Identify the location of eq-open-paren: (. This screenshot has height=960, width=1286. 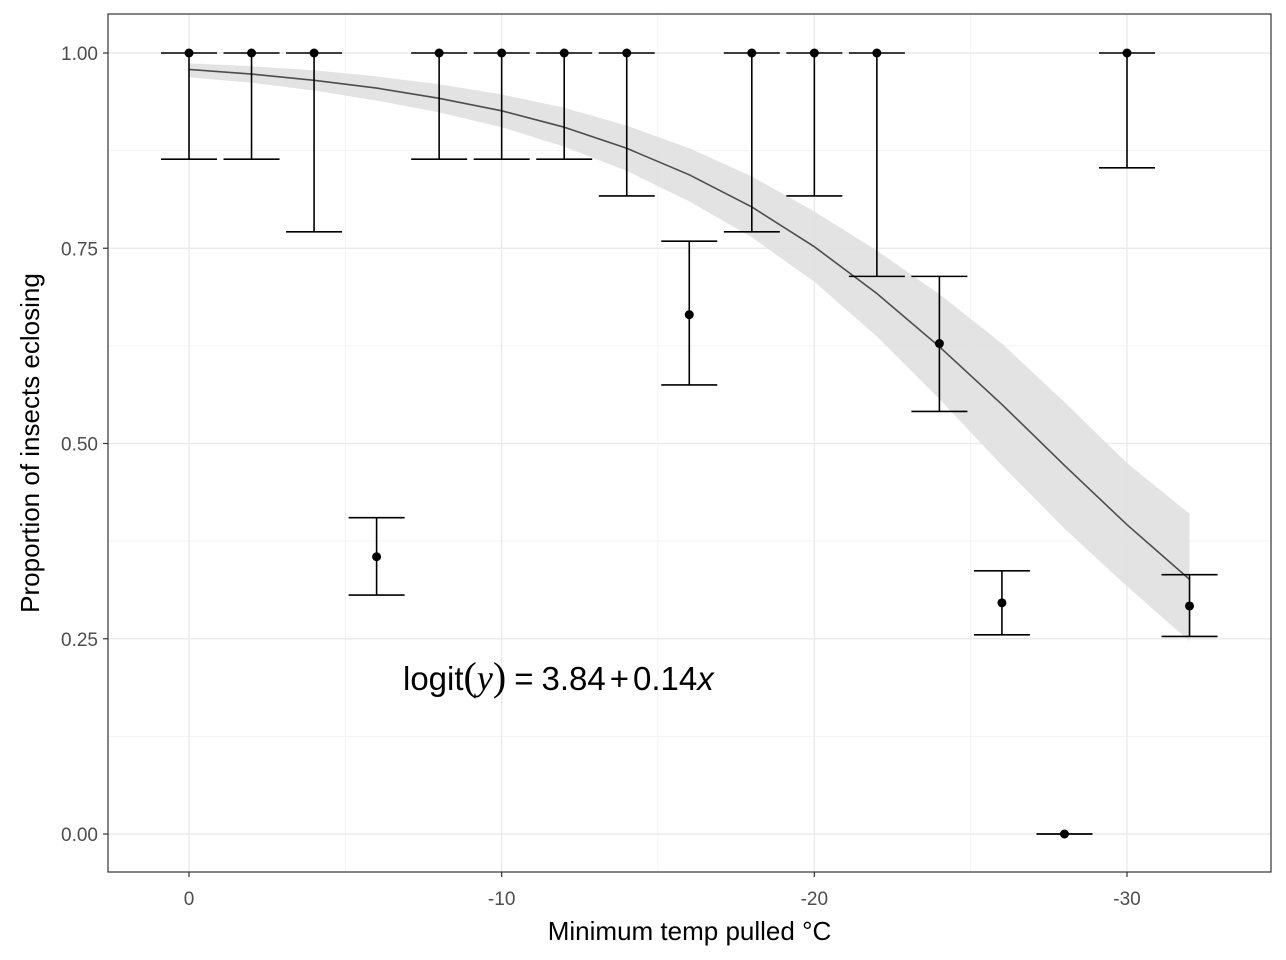
(470, 676).